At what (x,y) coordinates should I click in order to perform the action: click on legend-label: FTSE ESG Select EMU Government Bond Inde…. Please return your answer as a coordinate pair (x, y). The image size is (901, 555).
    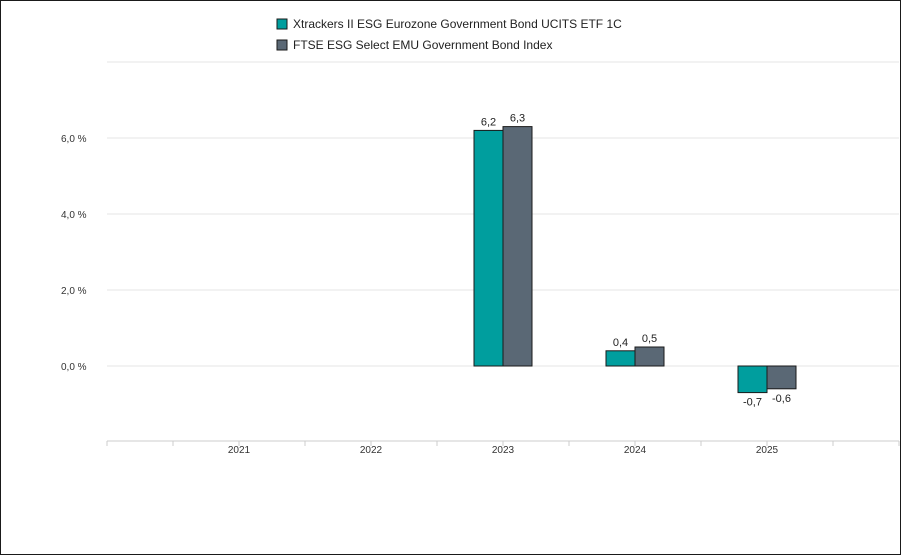
    Looking at the image, I should click on (422, 45).